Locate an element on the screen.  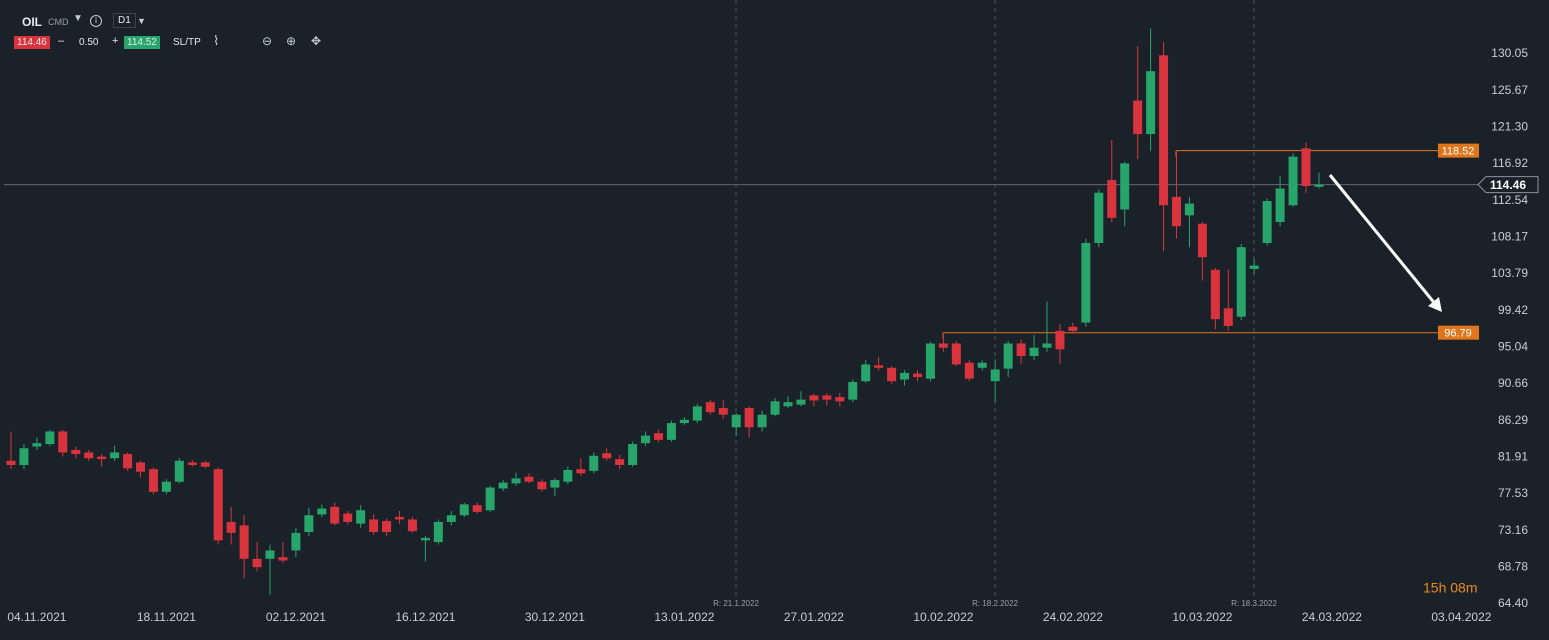
symbol: OIL is located at coordinates (32, 22).